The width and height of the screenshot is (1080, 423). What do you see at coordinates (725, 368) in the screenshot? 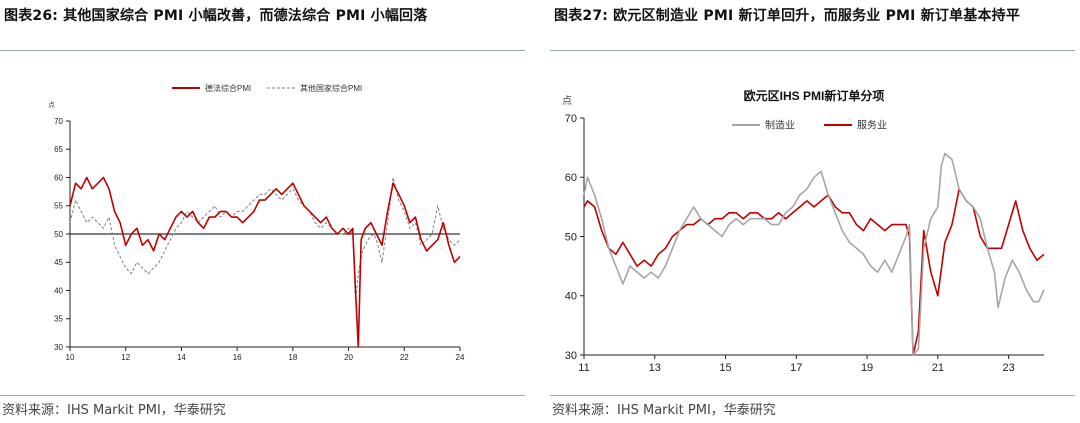
I see `x-tick-label: 15` at bounding box center [725, 368].